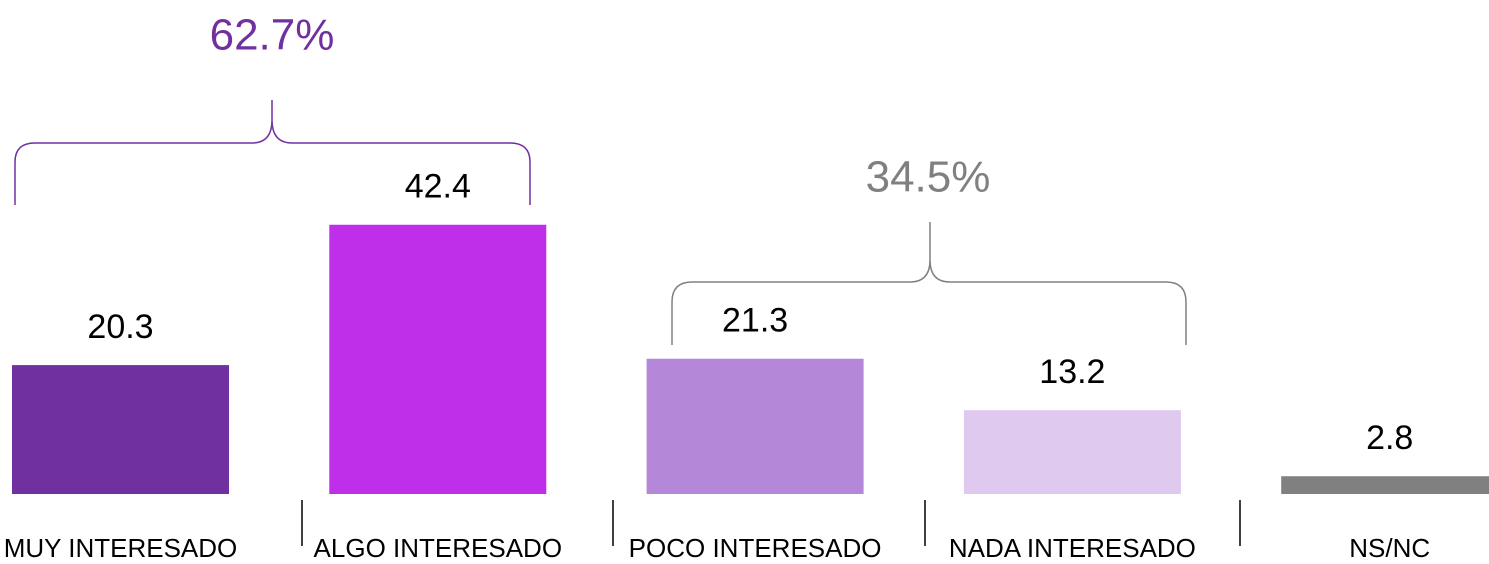 The height and width of the screenshot is (564, 1489). What do you see at coordinates (1072, 372) in the screenshot?
I see `value-label: 13.2` at bounding box center [1072, 372].